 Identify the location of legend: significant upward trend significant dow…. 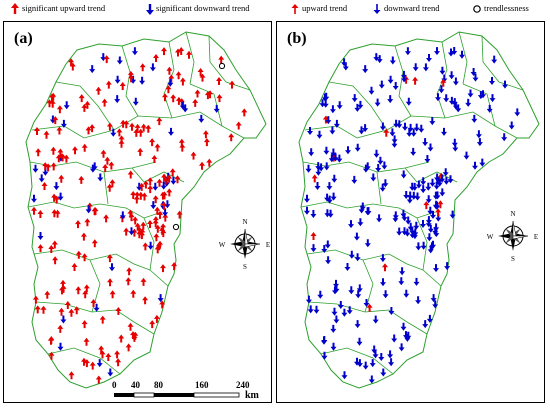
(275, 11).